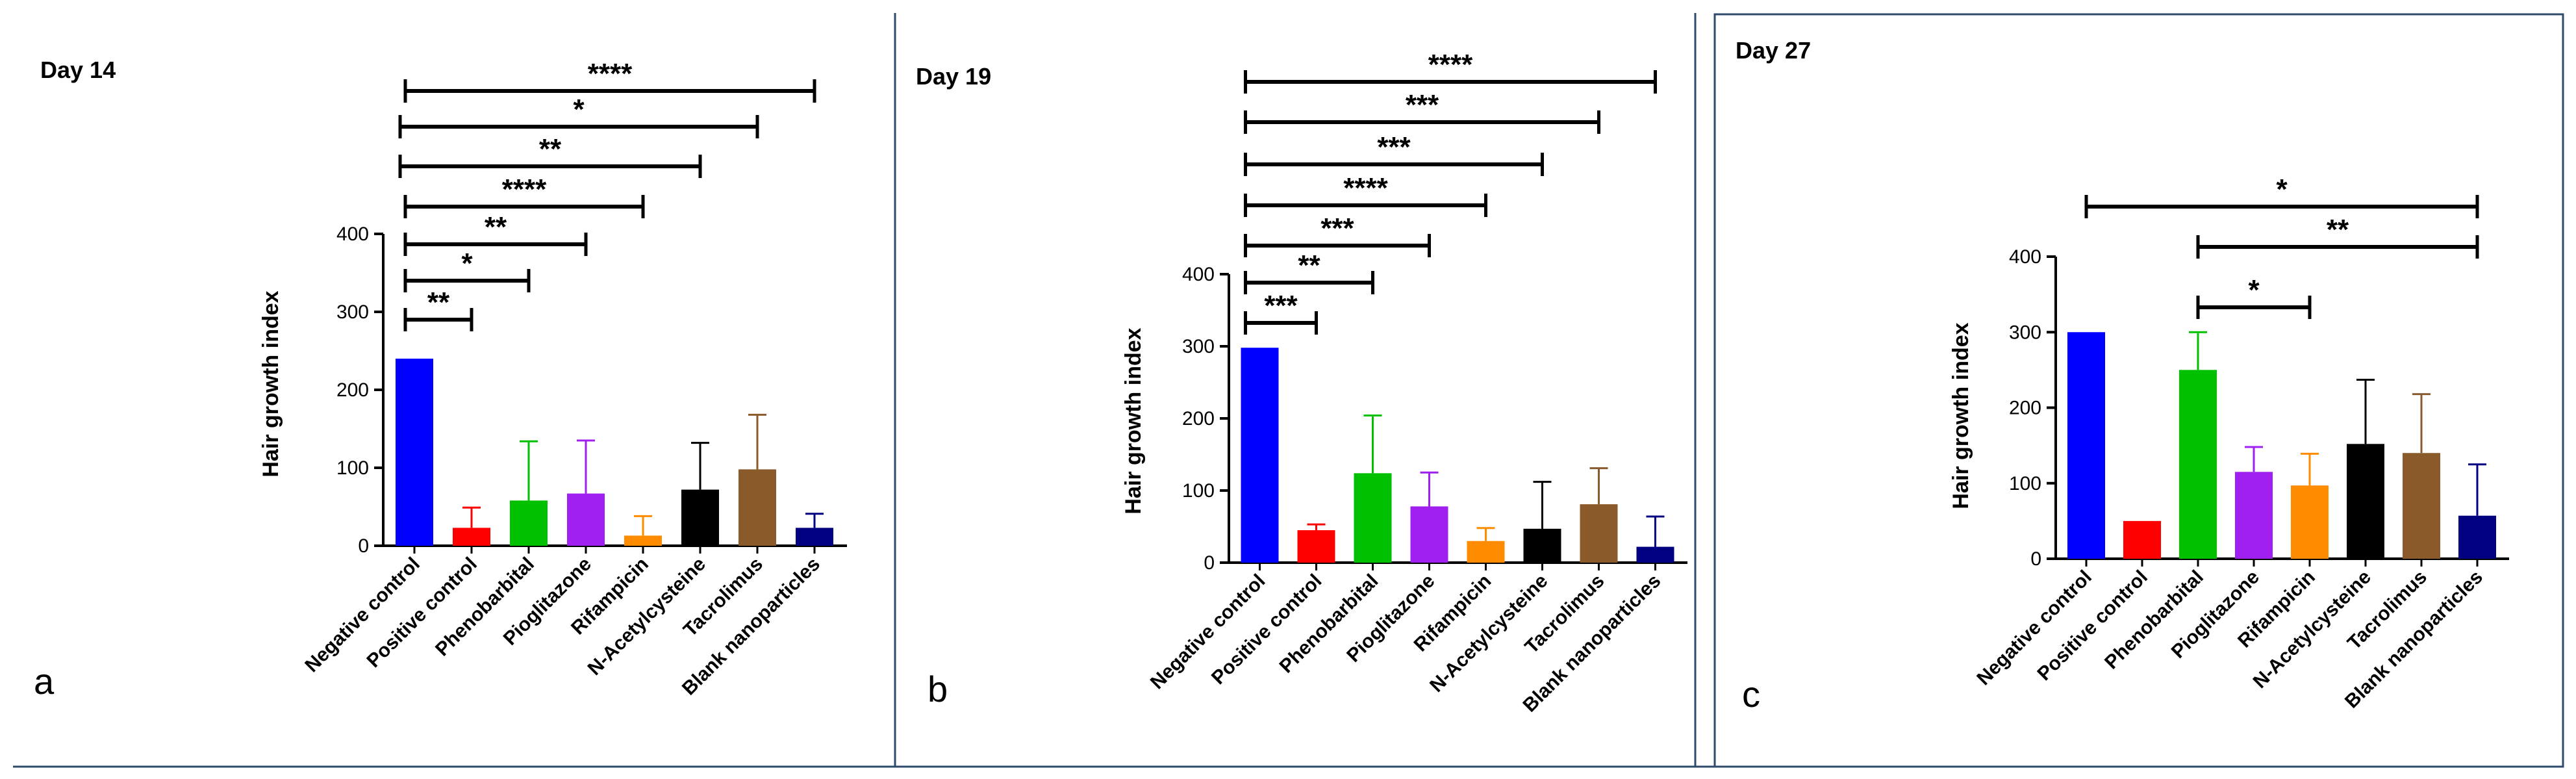 This screenshot has width=2576, height=779. What do you see at coordinates (1751, 694) in the screenshot?
I see `panel-label-c: c` at bounding box center [1751, 694].